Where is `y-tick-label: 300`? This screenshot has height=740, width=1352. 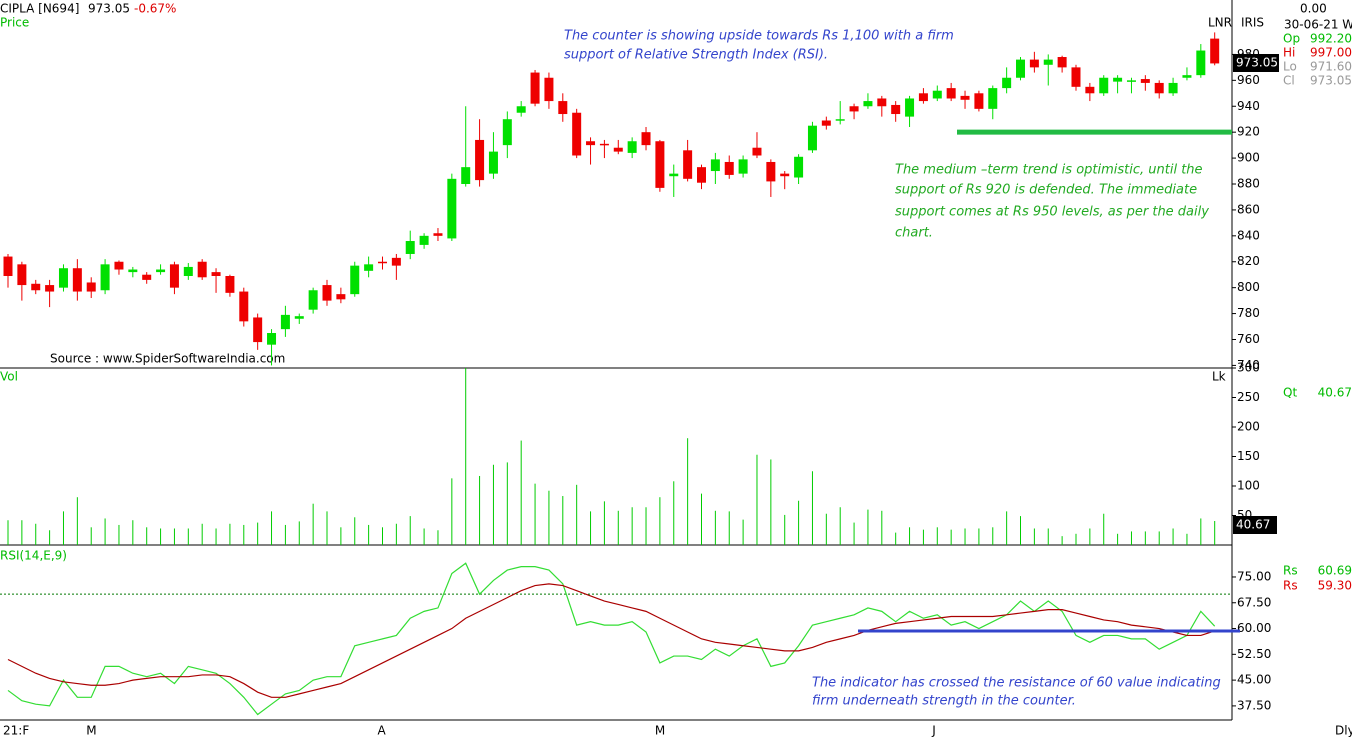 y-tick-label: 300 is located at coordinates (1248, 368).